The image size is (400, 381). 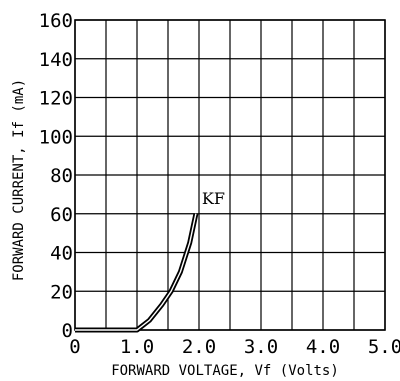 I want to click on x-tick-label: 1.0, so click(x=137, y=347).